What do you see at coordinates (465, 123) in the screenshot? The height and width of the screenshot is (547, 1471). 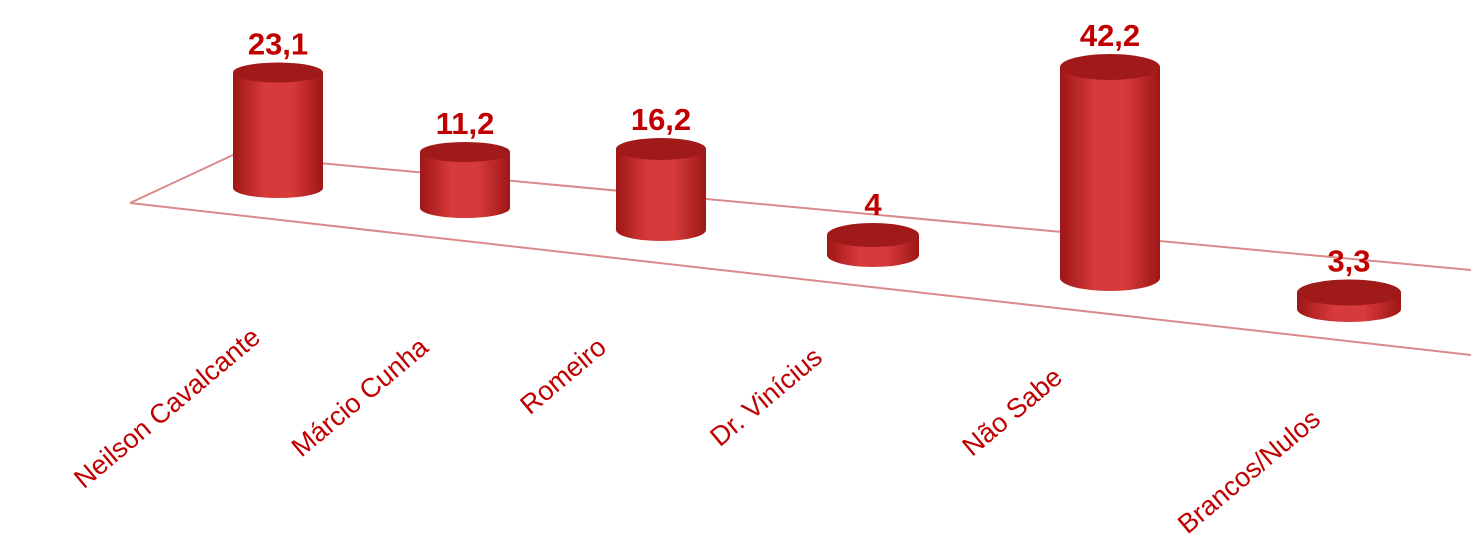 I see `data-label: 11,2` at bounding box center [465, 123].